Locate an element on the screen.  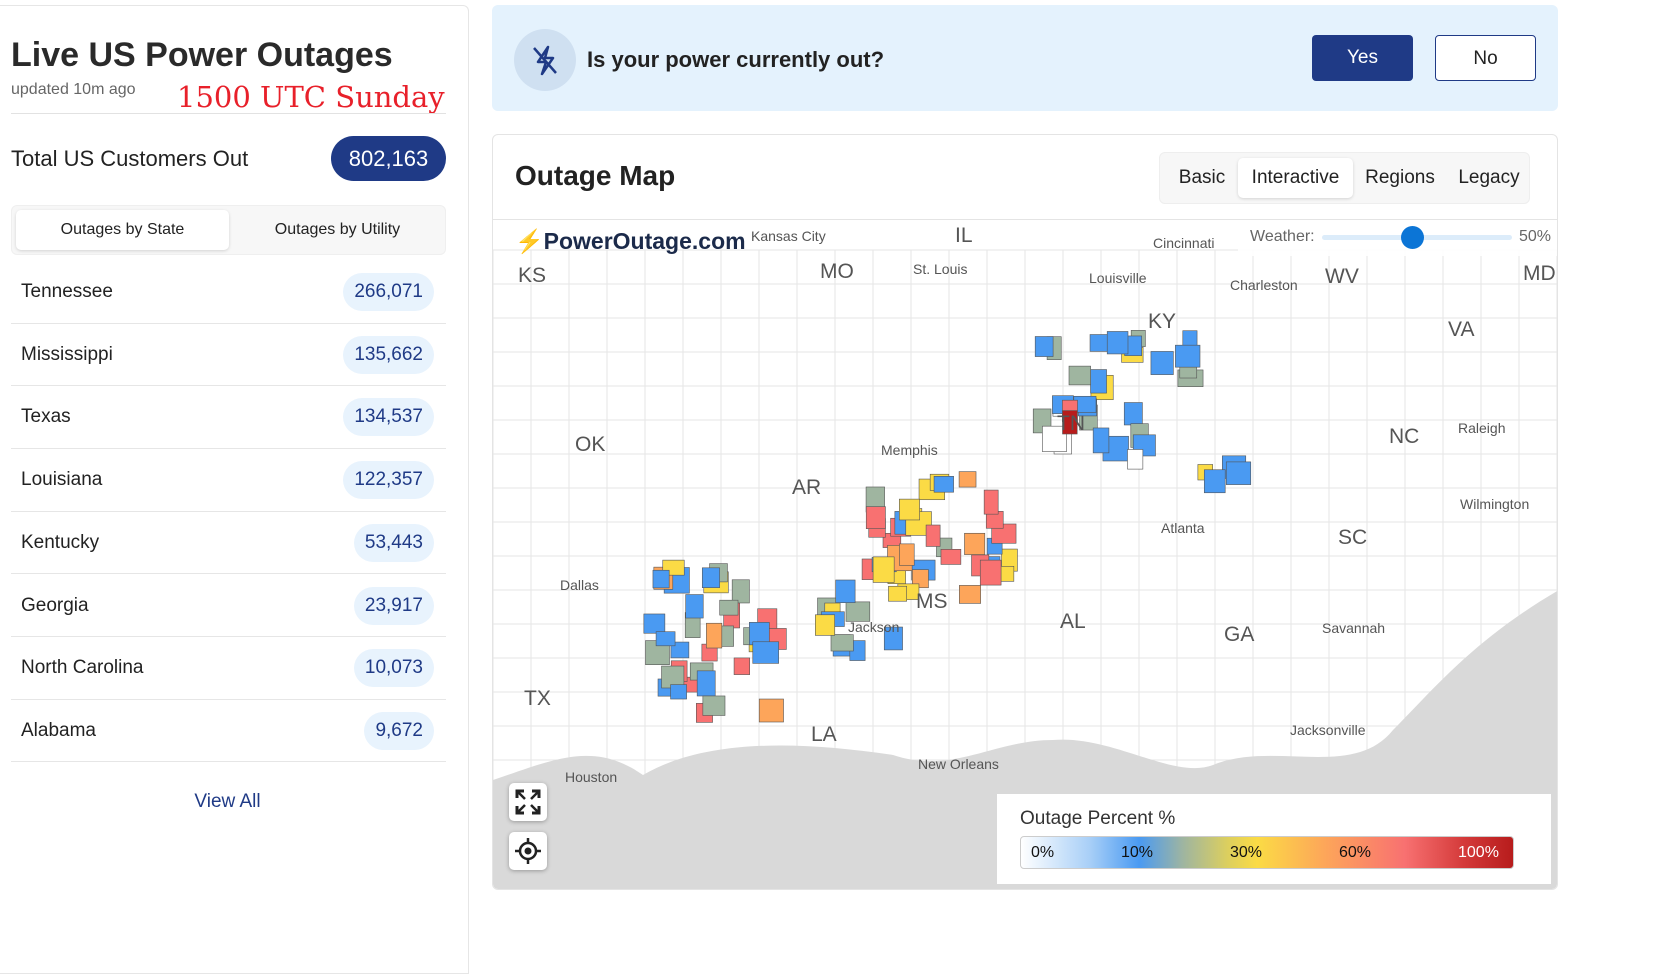
view-tab-interactive: Interactive is located at coordinates (1295, 178).